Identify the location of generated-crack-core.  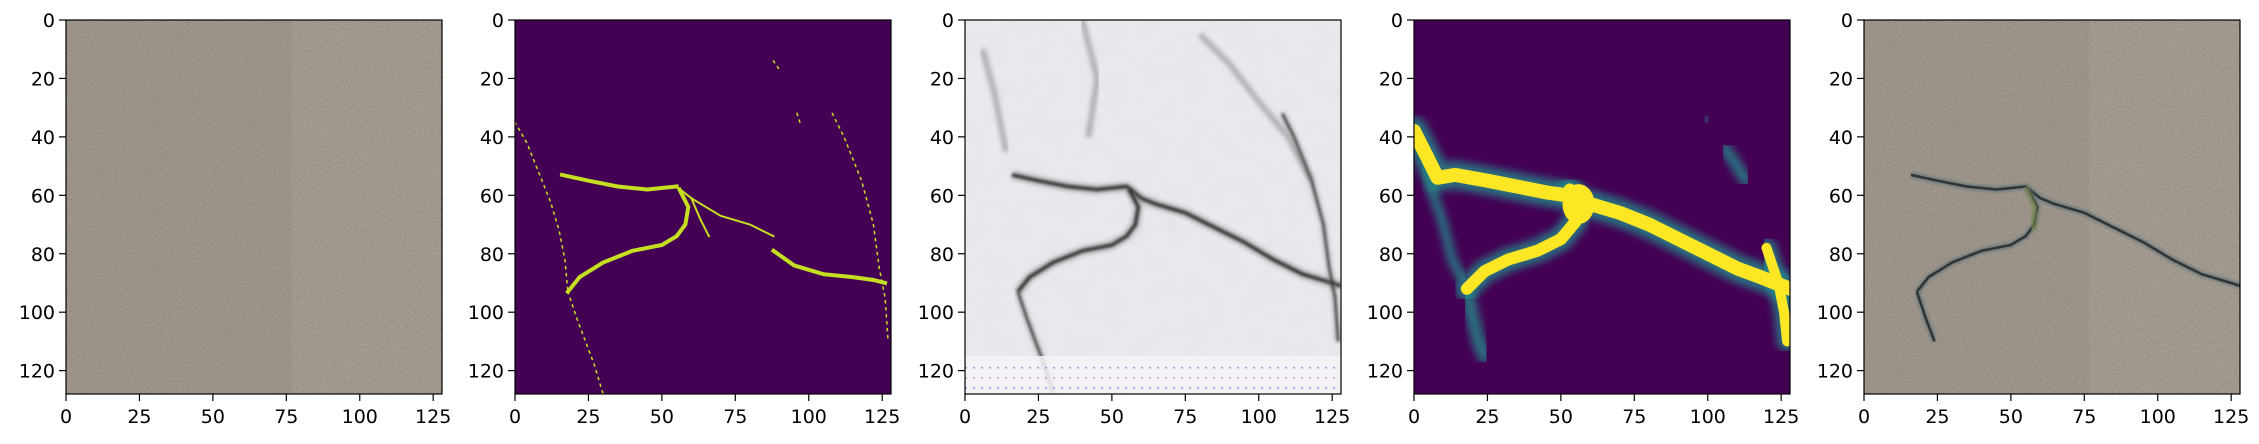
(1078, 240).